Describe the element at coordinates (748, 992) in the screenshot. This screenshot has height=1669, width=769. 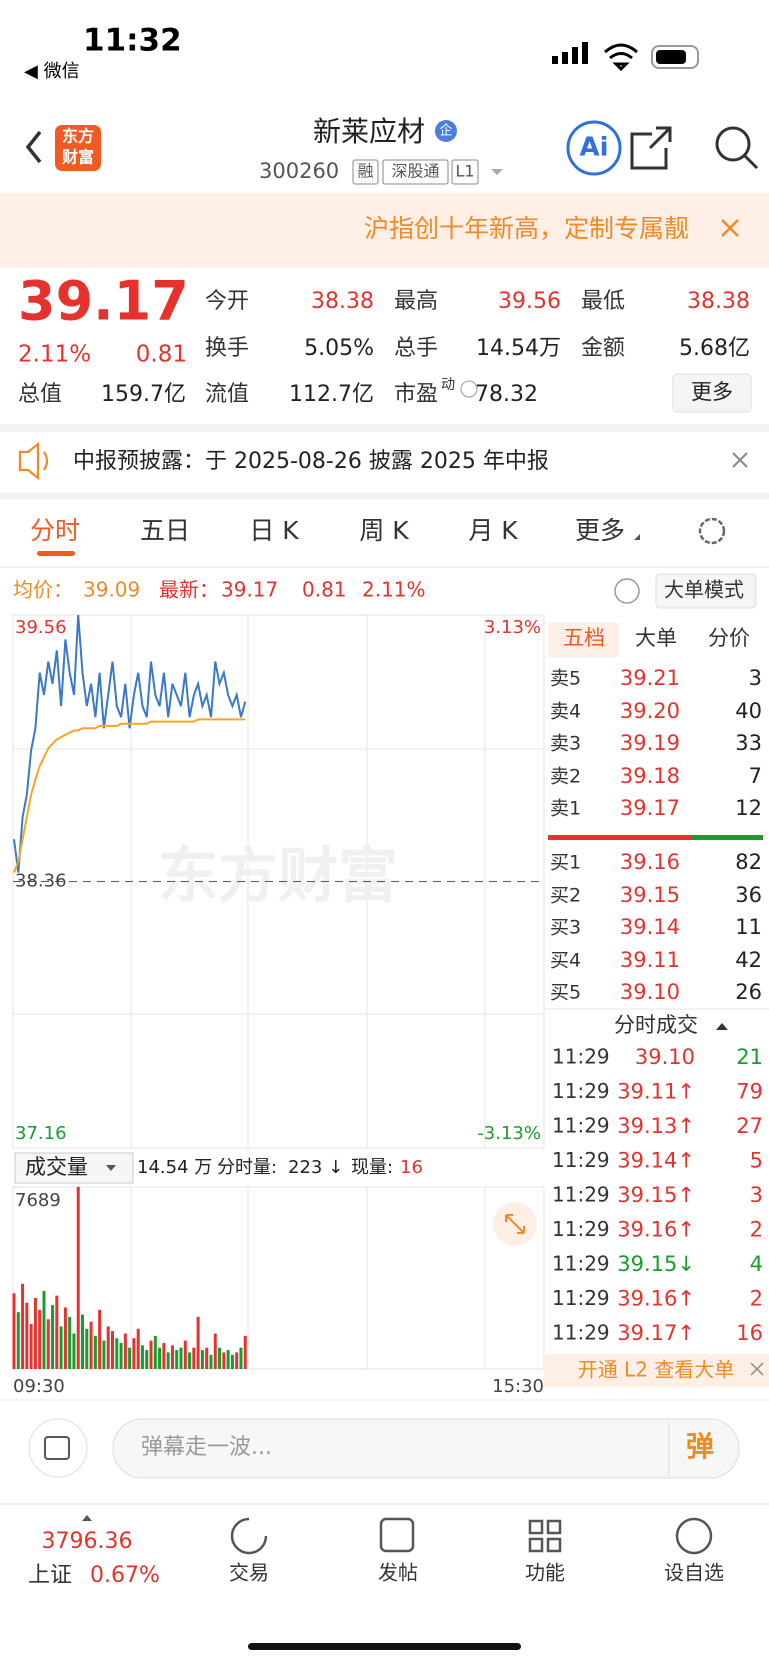
I see `book-qty: 26` at that location.